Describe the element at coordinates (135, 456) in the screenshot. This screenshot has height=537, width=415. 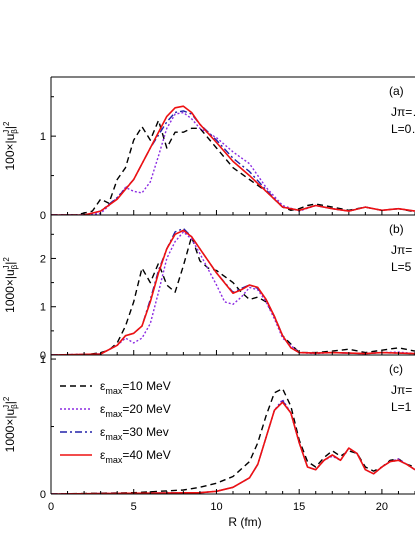
I see `legend-label-s40: εmax=40 MeV` at that location.